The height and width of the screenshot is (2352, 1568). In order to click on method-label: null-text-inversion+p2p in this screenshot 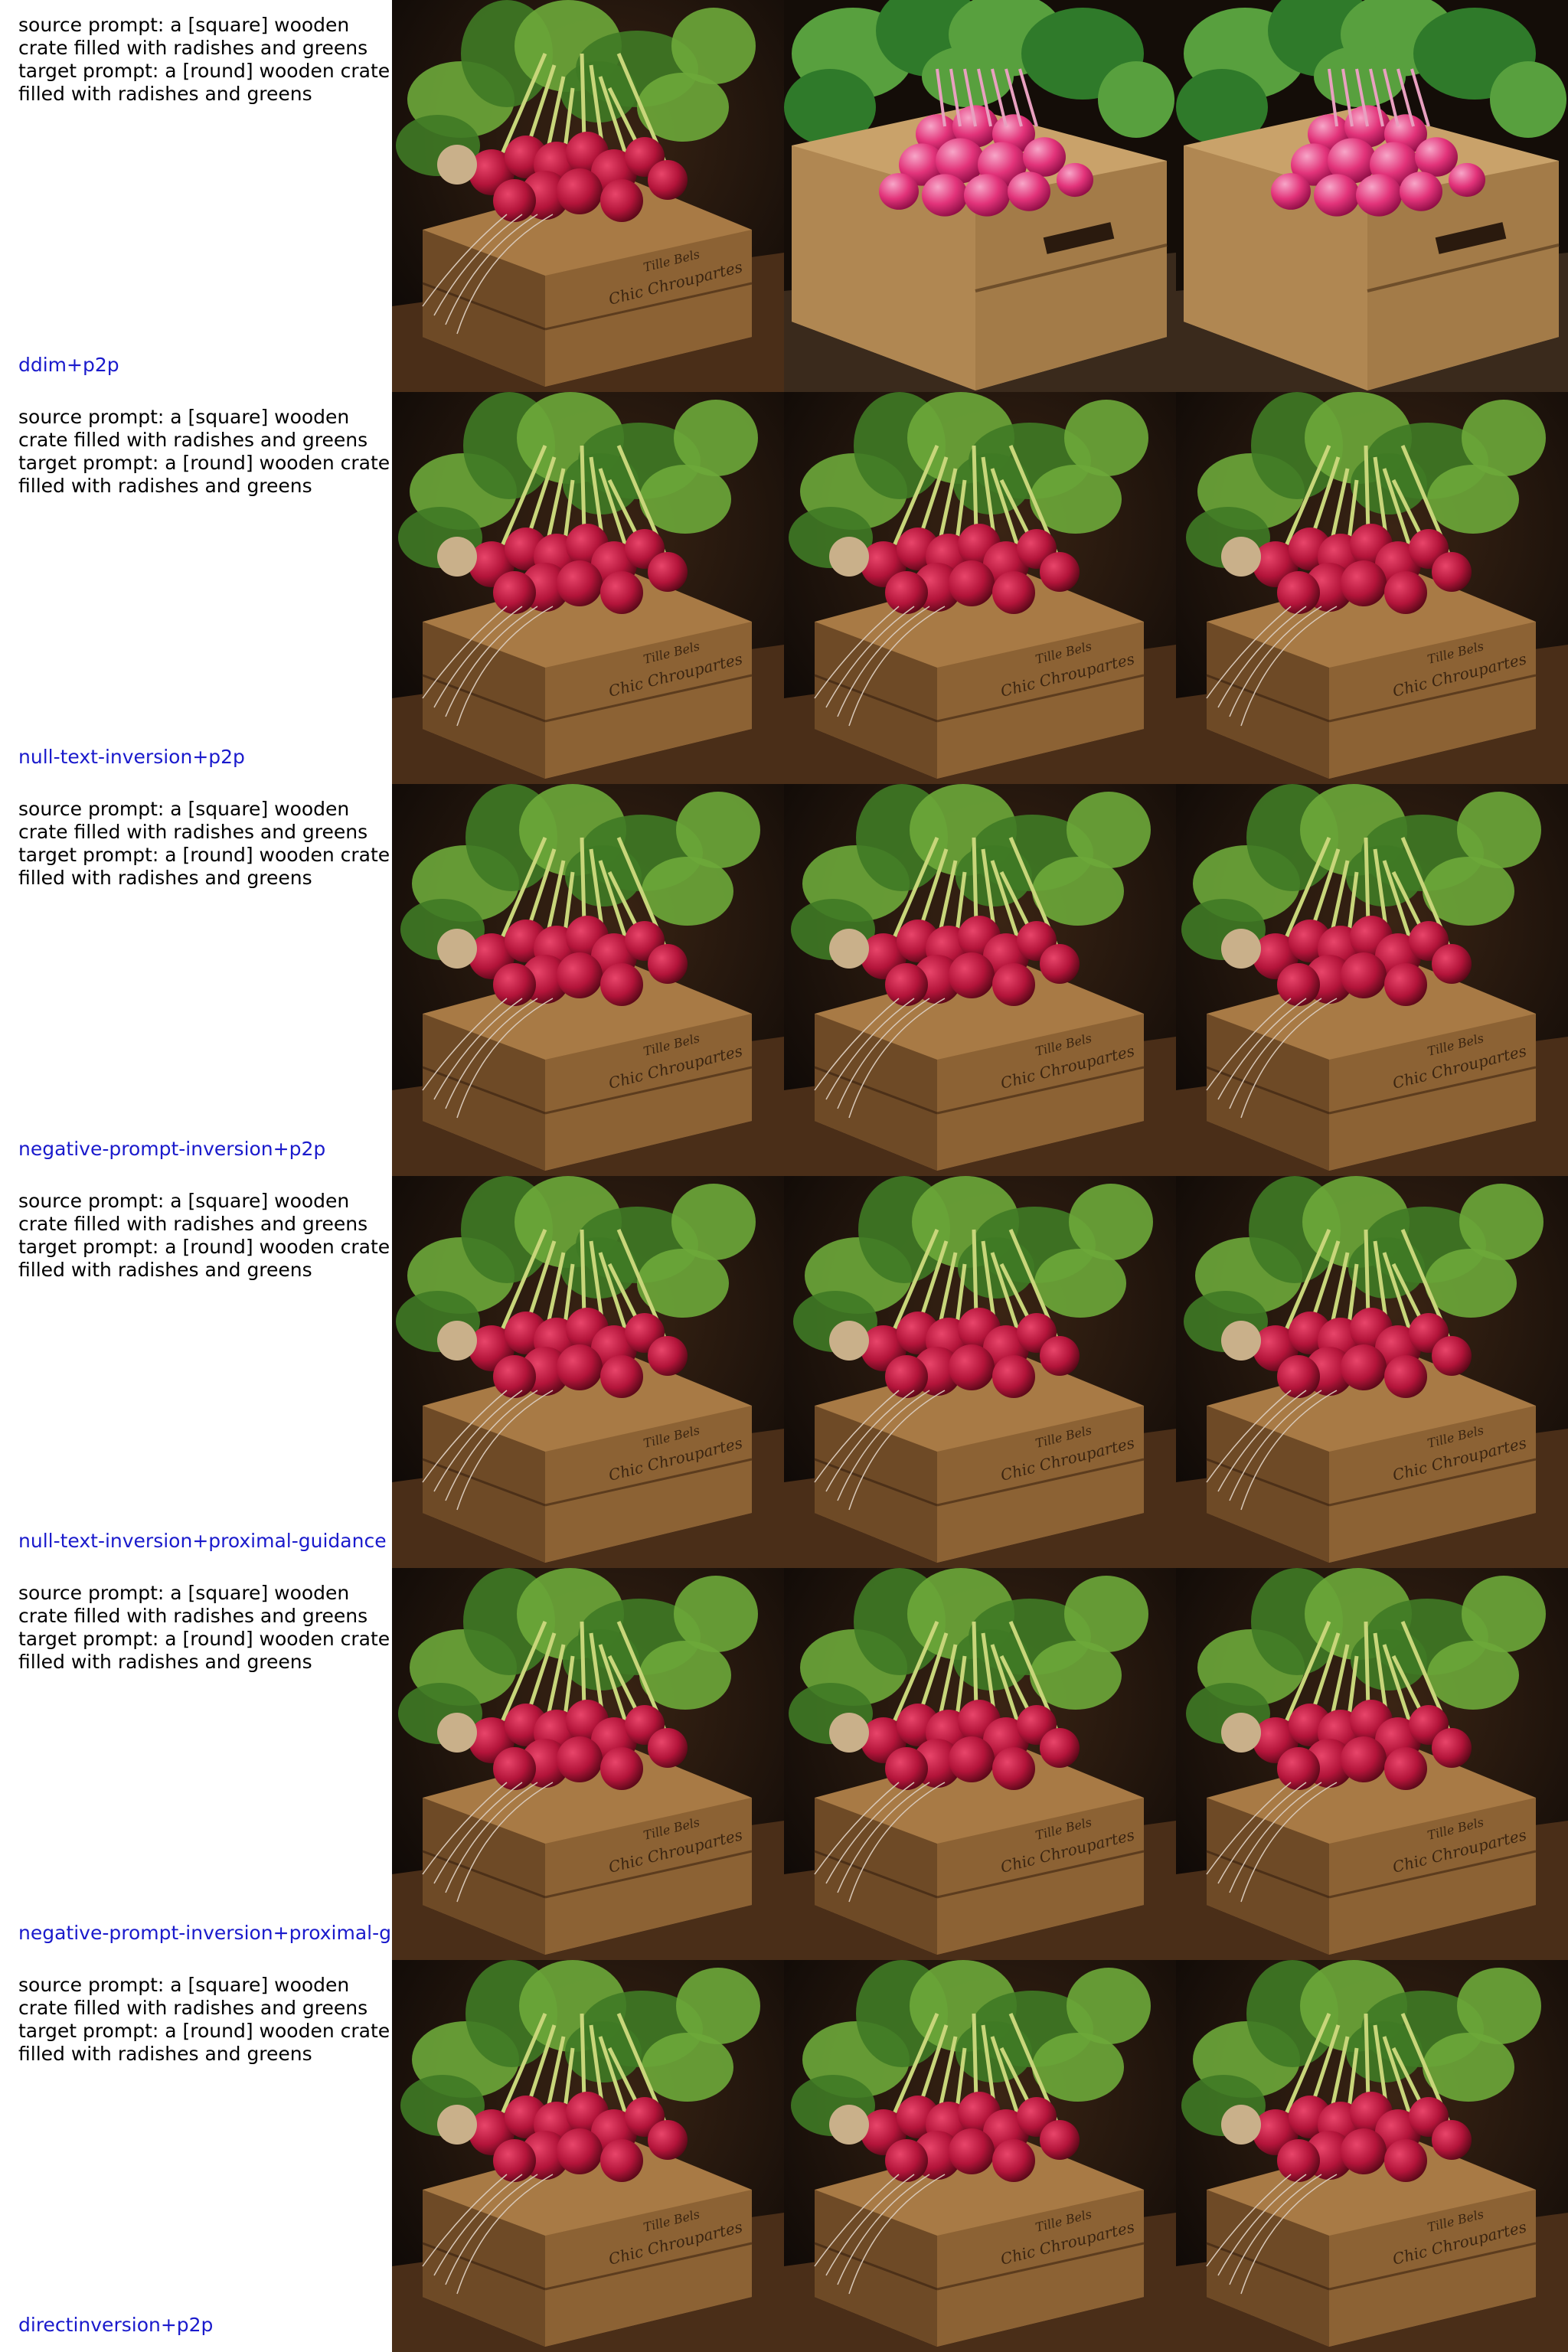, I will do `click(131, 757)`.